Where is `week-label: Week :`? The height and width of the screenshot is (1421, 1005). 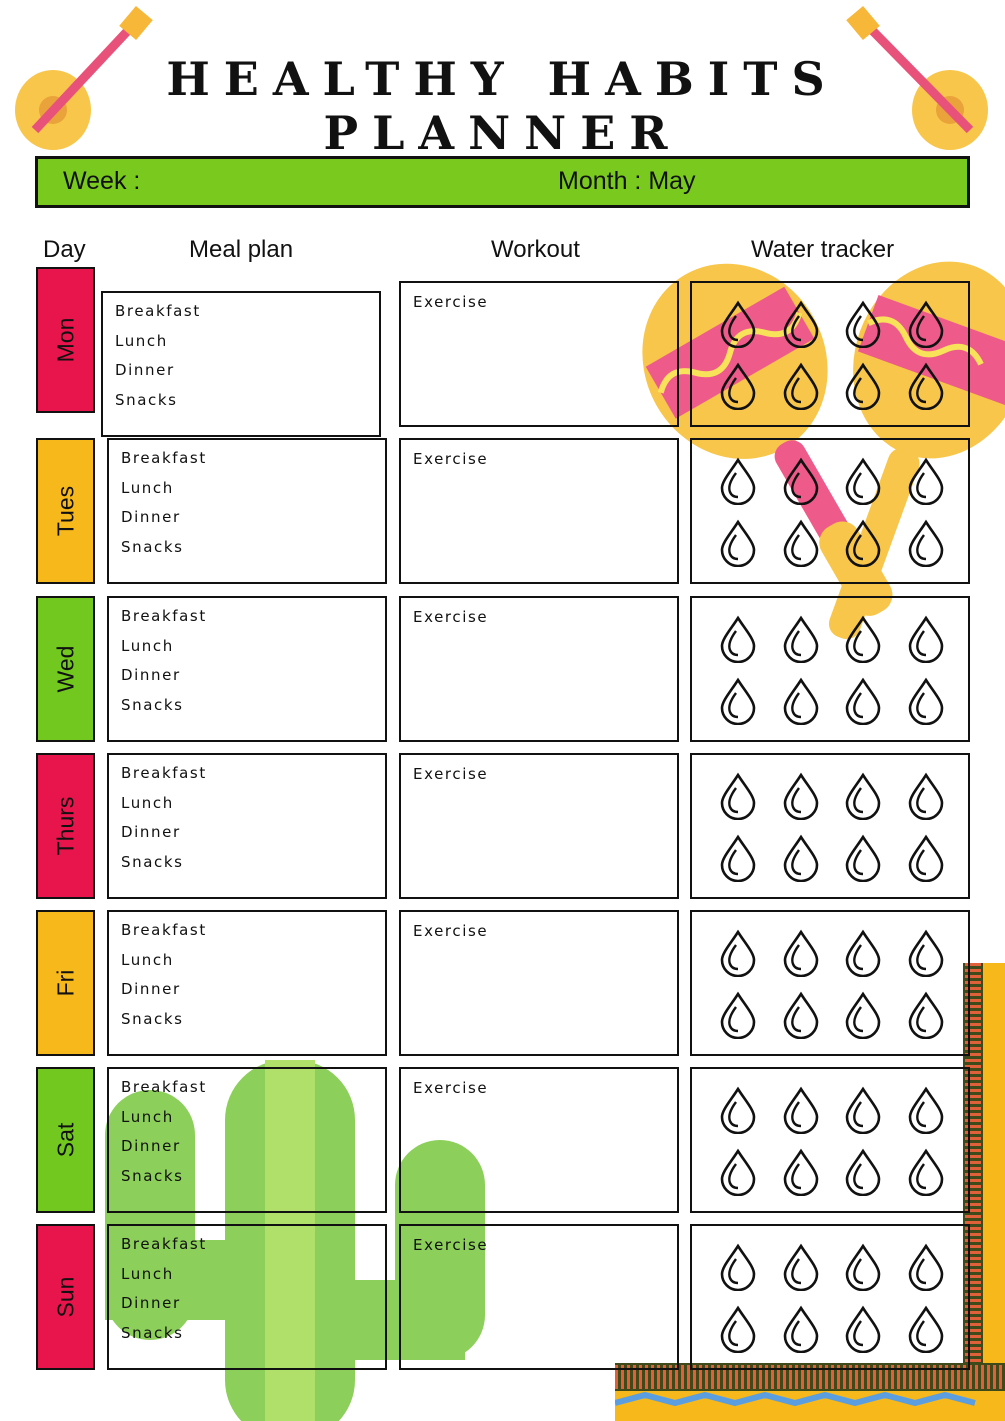 week-label: Week : is located at coordinates (102, 181).